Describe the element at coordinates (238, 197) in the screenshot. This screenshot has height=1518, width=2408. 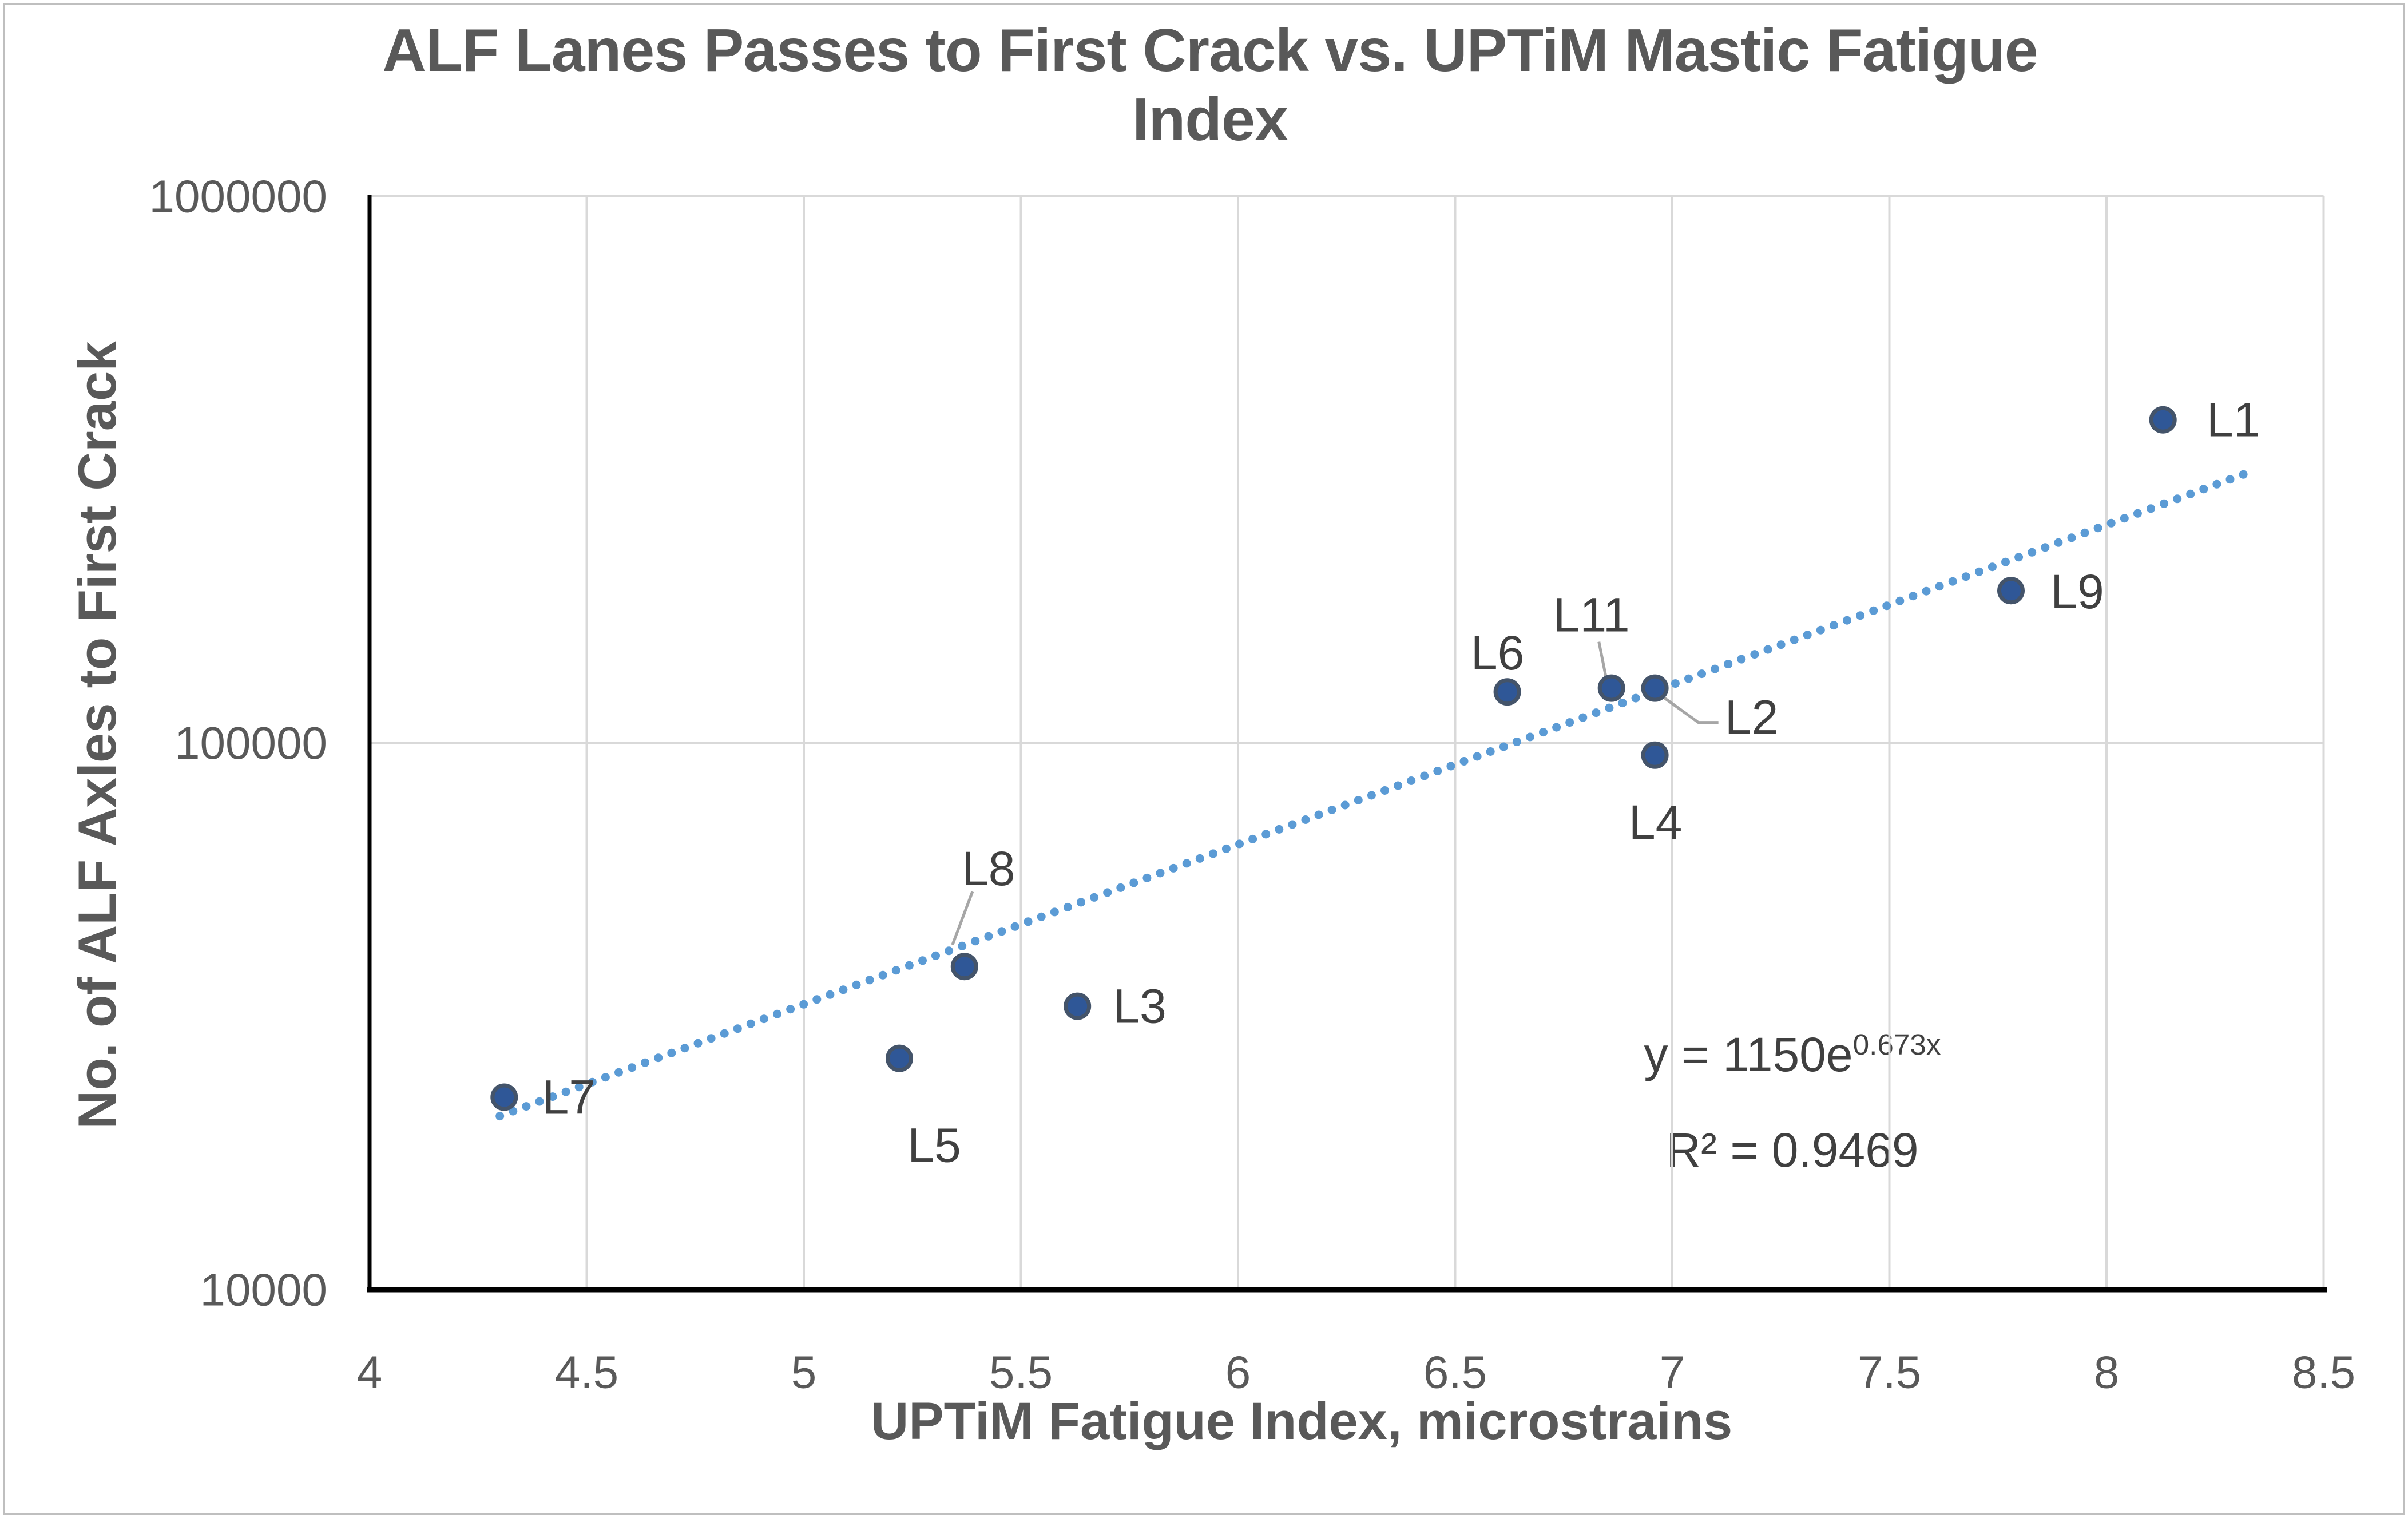
I see `y-tick-label: 1000000` at that location.